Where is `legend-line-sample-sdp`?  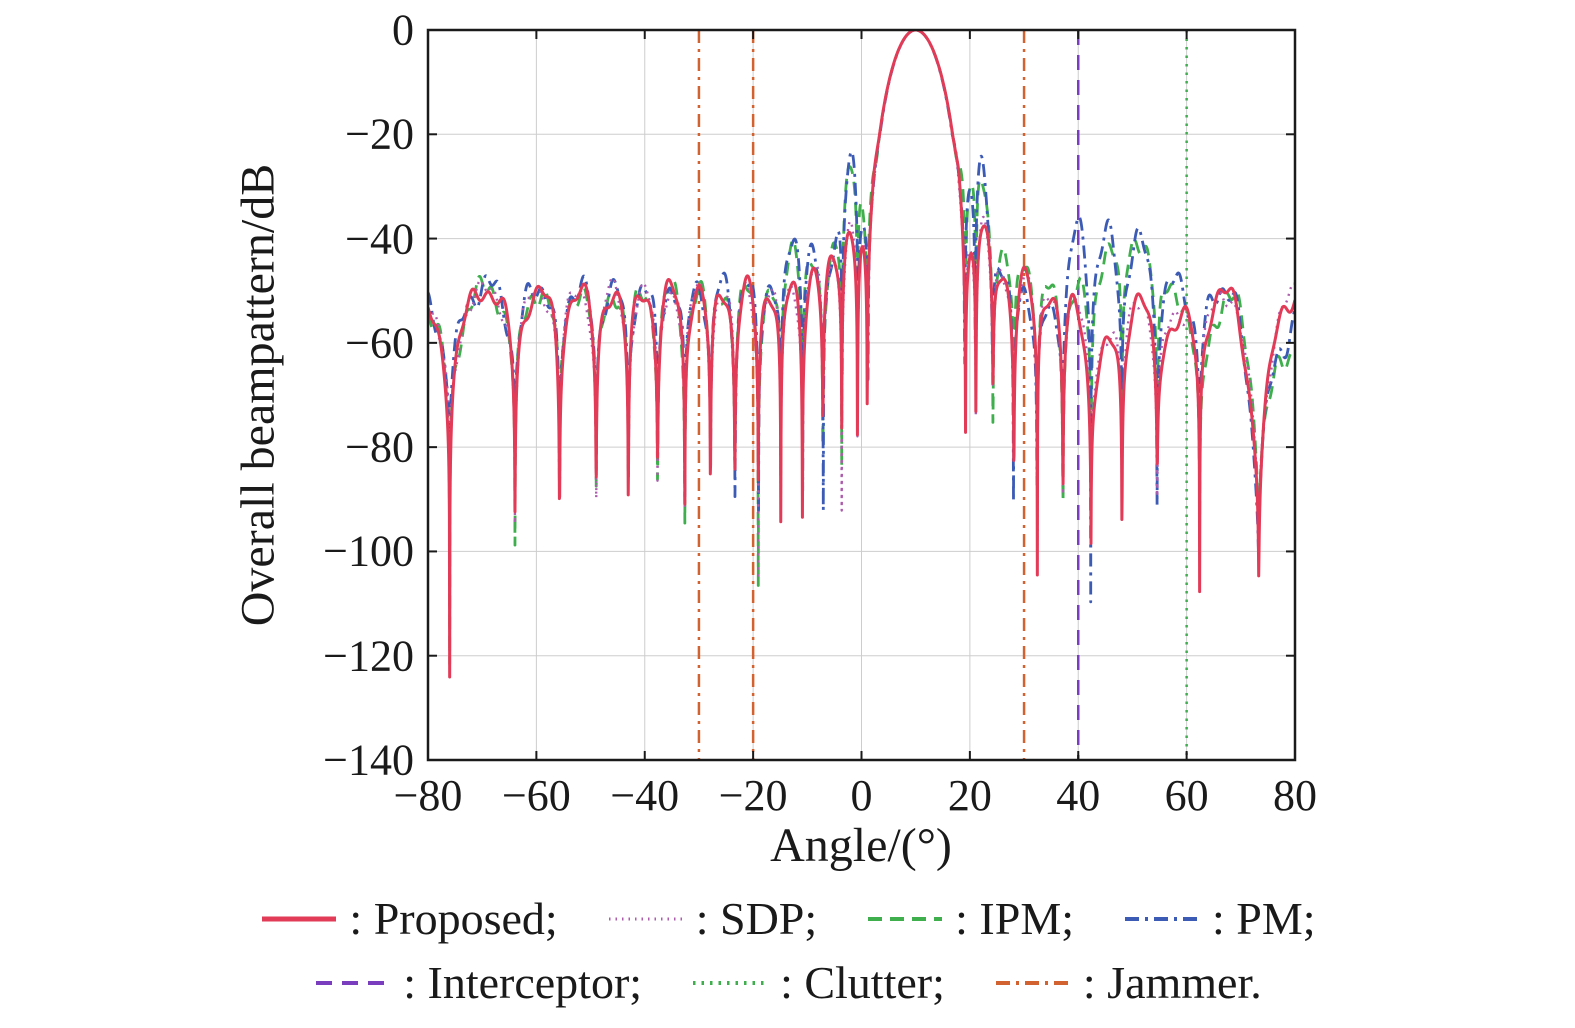 legend-line-sample-sdp is located at coordinates (645, 919).